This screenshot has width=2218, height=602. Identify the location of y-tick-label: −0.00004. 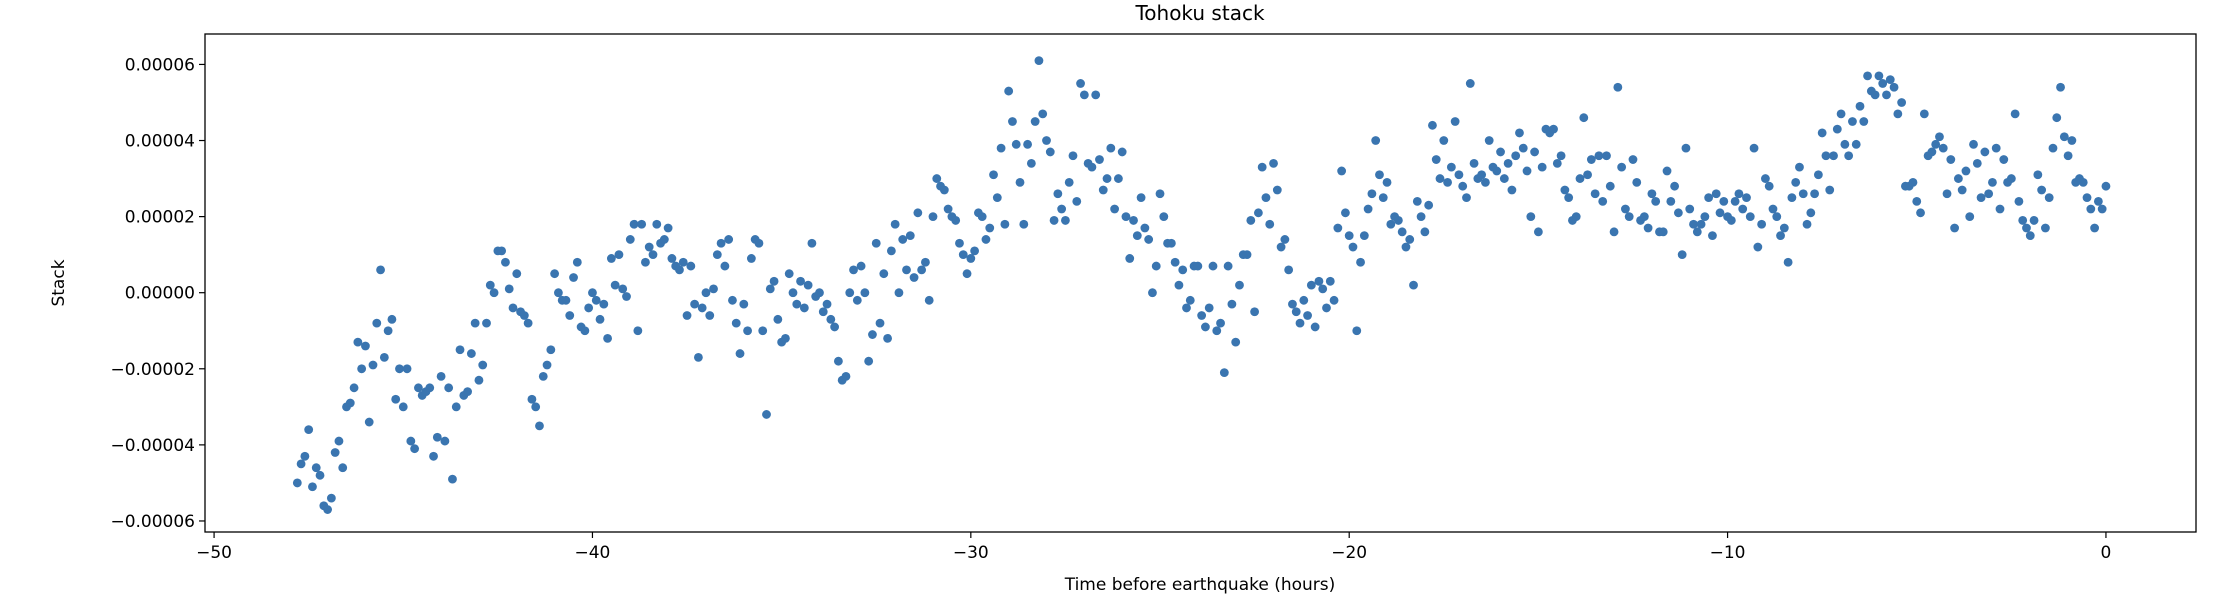
(152, 446).